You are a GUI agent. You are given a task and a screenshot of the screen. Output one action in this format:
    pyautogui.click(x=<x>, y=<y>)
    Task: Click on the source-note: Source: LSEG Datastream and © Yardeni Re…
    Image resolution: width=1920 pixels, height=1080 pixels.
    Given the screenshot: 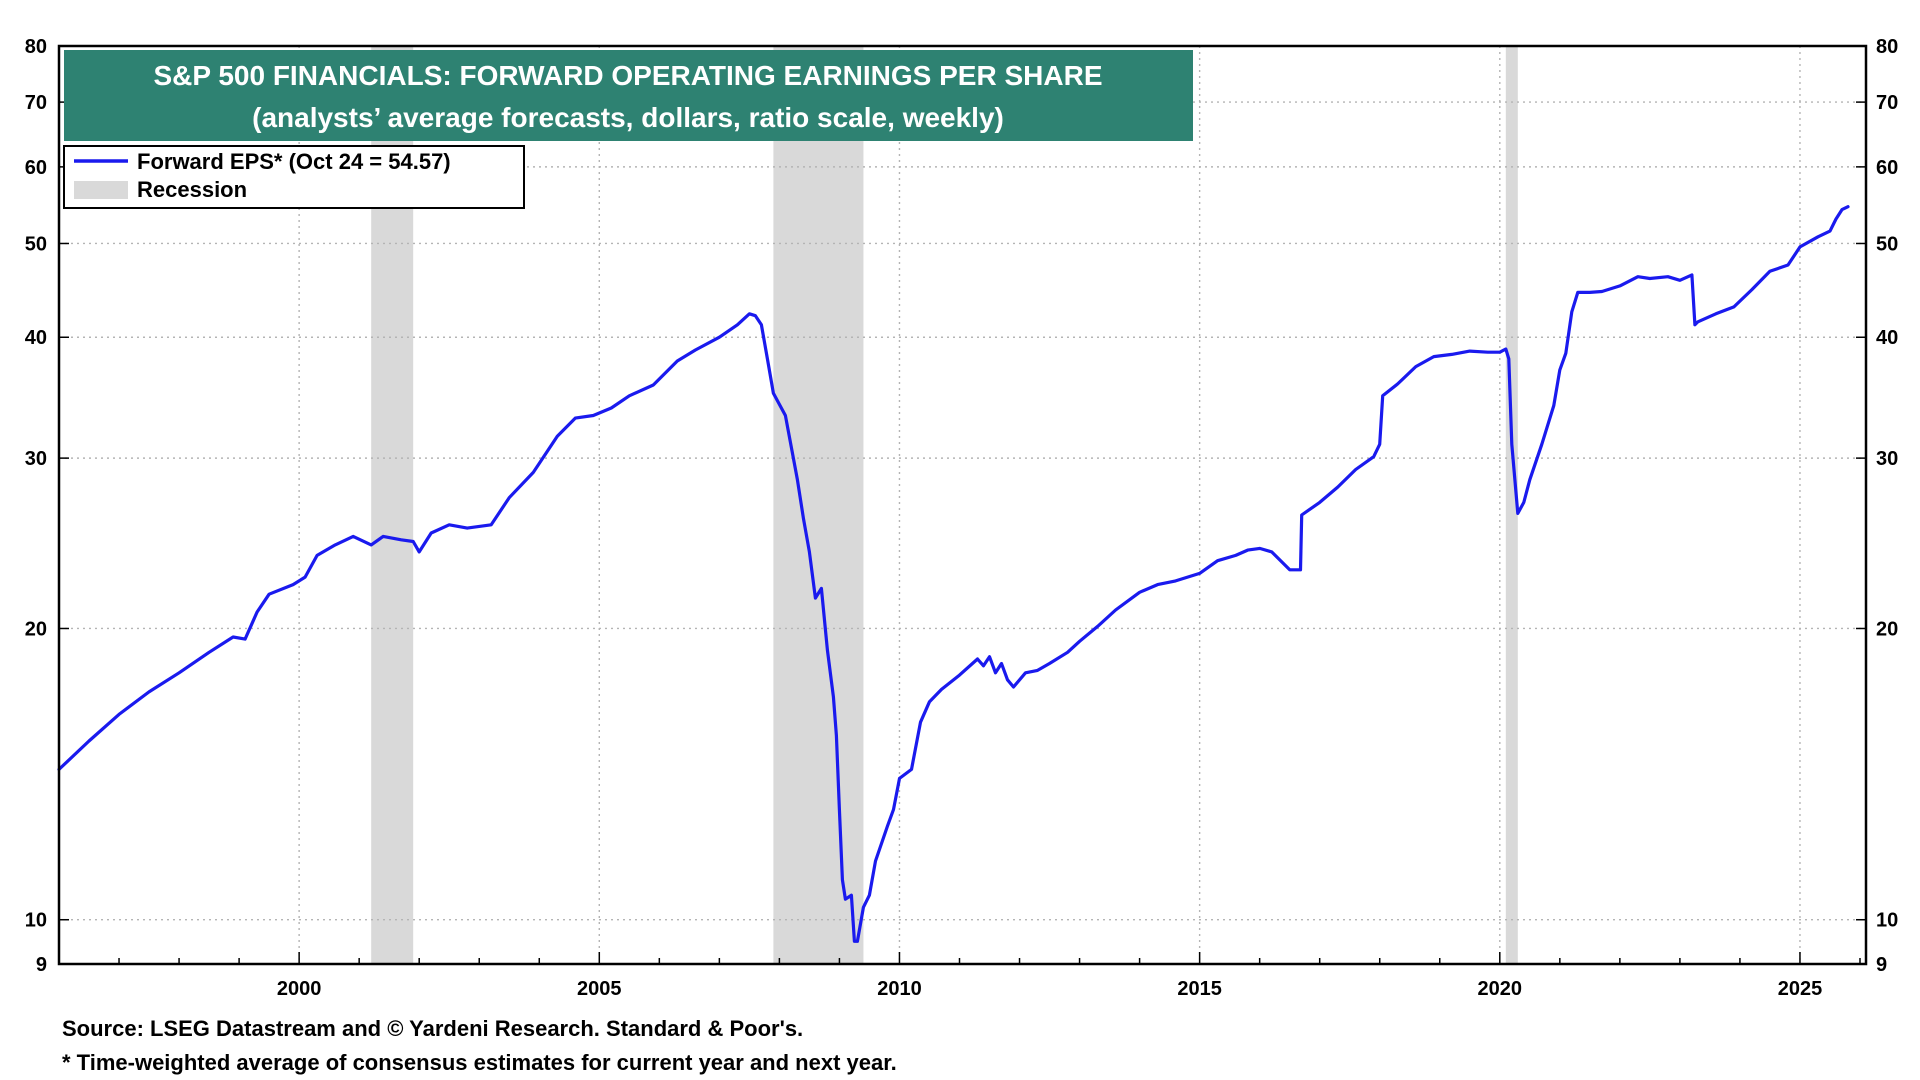 What is the action you would take?
    pyautogui.click(x=433, y=1028)
    